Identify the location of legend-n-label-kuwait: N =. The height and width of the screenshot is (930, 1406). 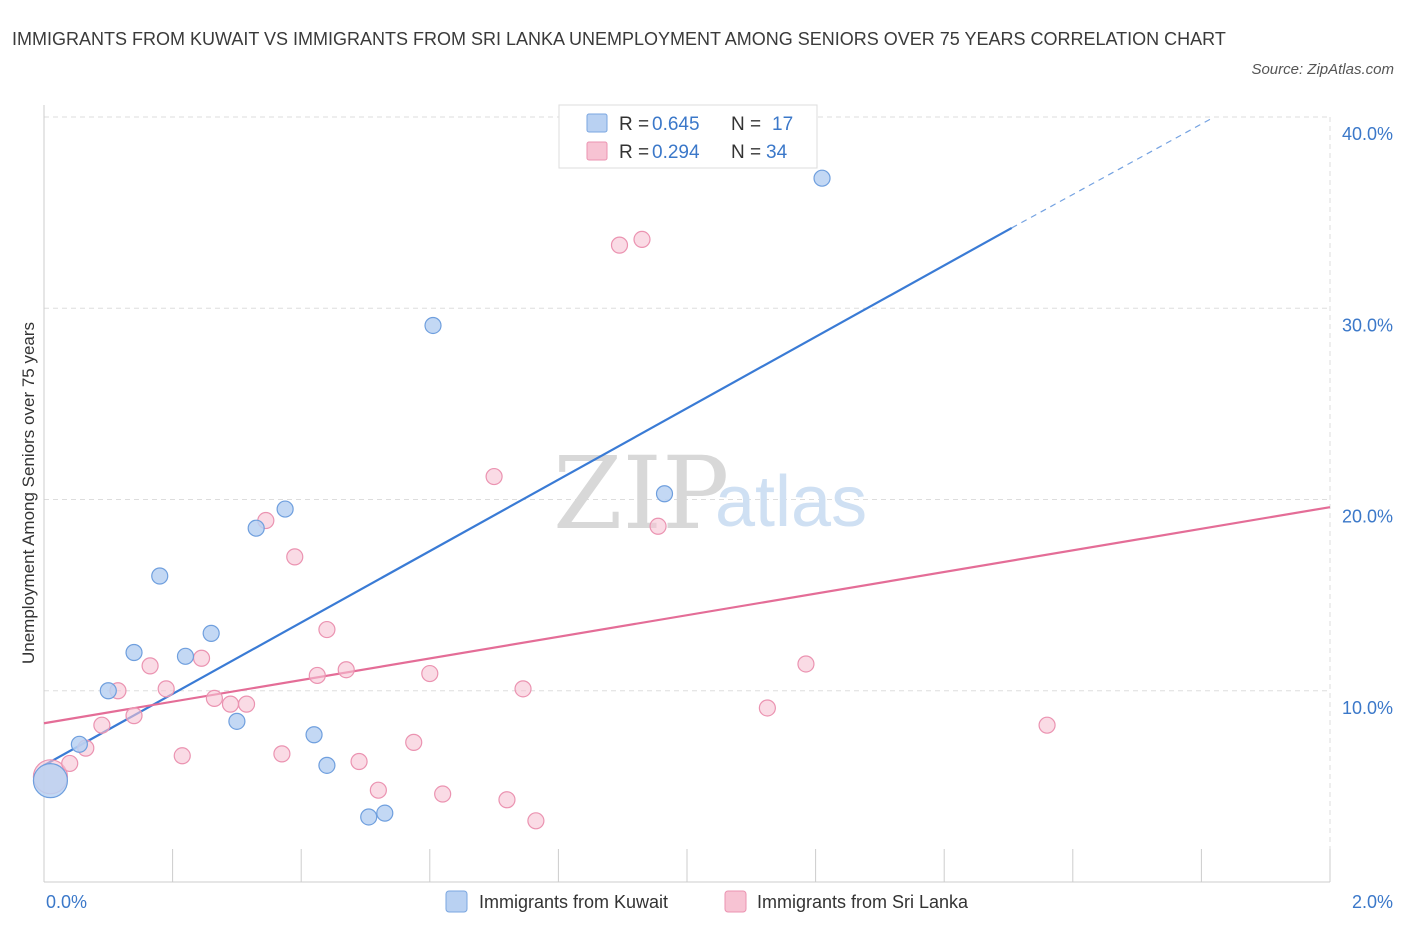
(746, 124).